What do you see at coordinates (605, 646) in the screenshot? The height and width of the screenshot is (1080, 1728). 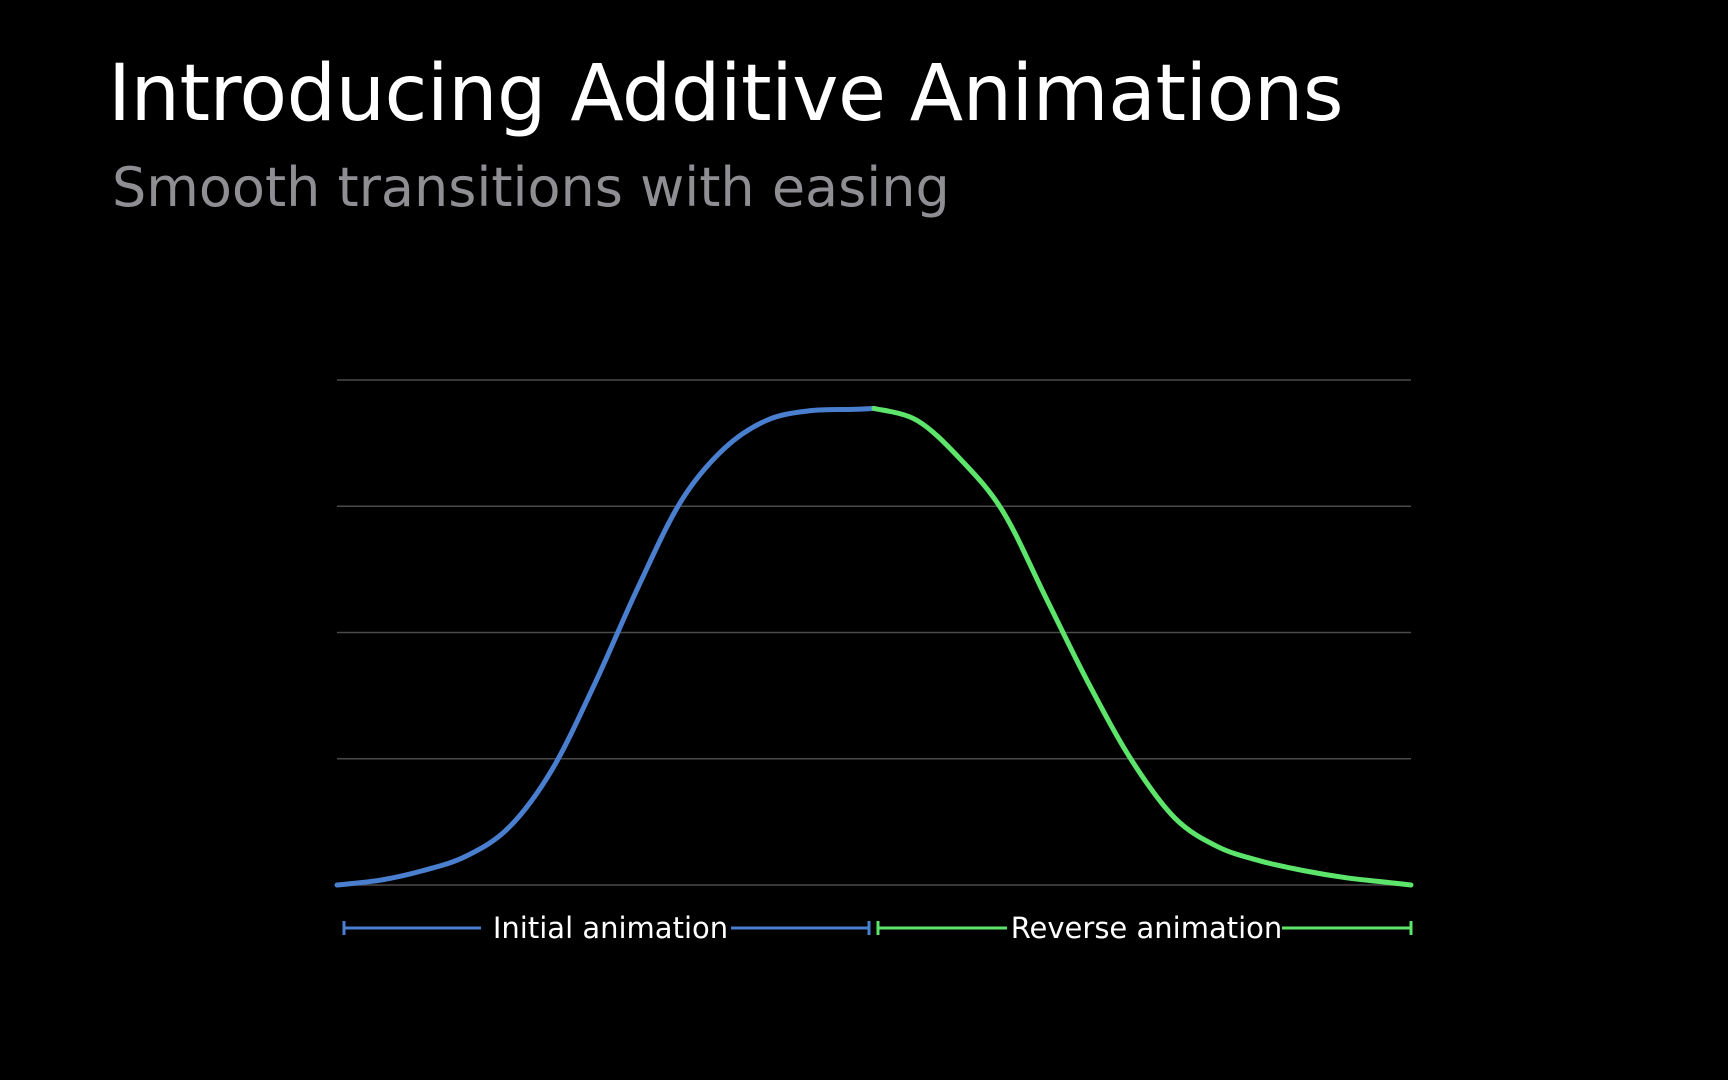 I see `initial-animation-curve` at bounding box center [605, 646].